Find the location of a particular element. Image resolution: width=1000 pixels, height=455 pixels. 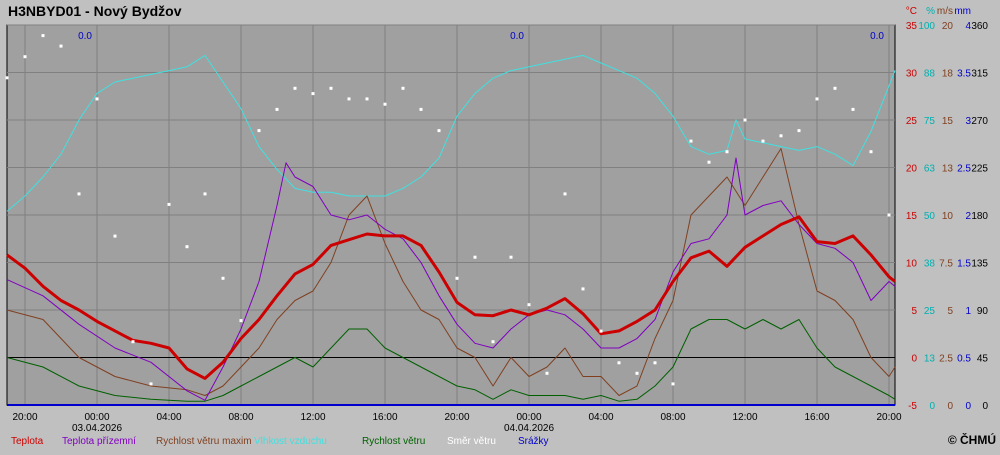

x-tick-label-0: 20:00 is located at coordinates (24, 417).